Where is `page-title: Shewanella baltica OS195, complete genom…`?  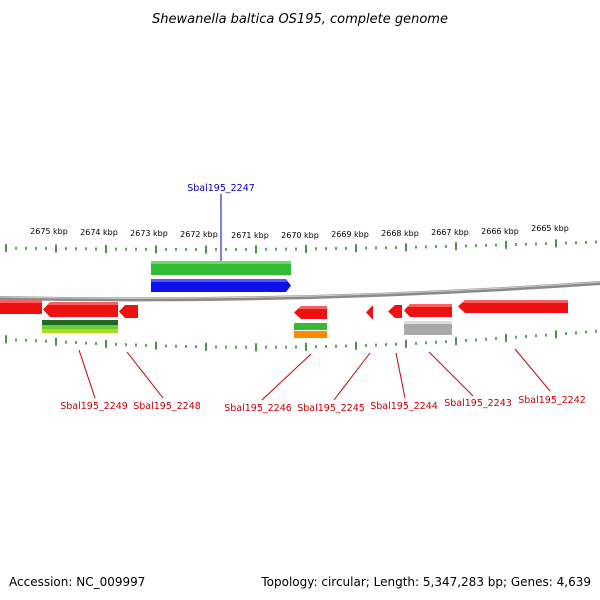 page-title: Shewanella baltica OS195, complete genom… is located at coordinates (300, 19).